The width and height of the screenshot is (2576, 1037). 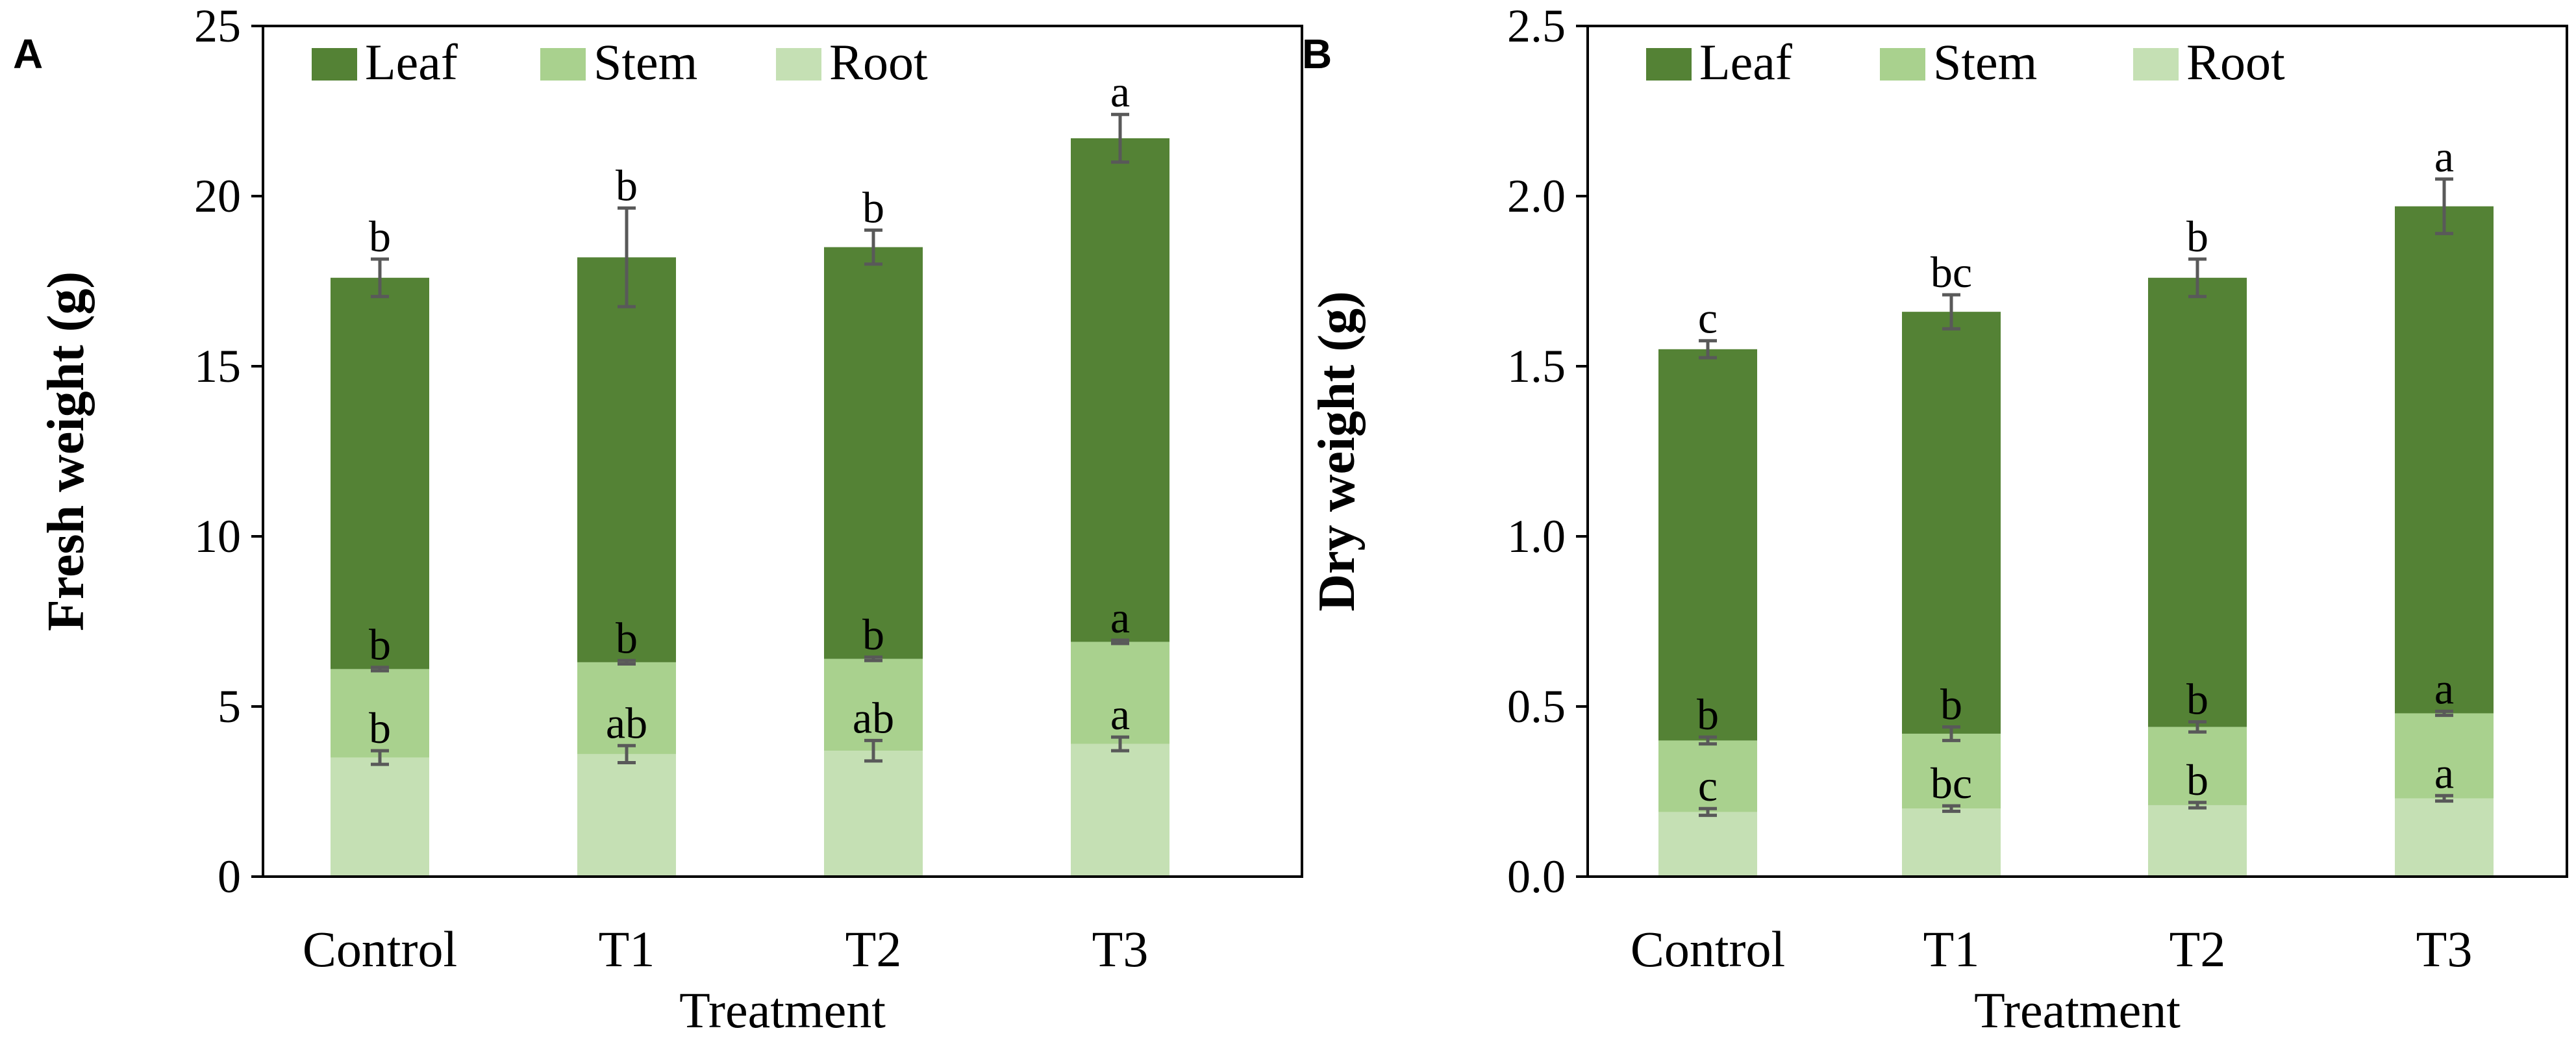 I want to click on bar-root-t3, so click(x=2444, y=837).